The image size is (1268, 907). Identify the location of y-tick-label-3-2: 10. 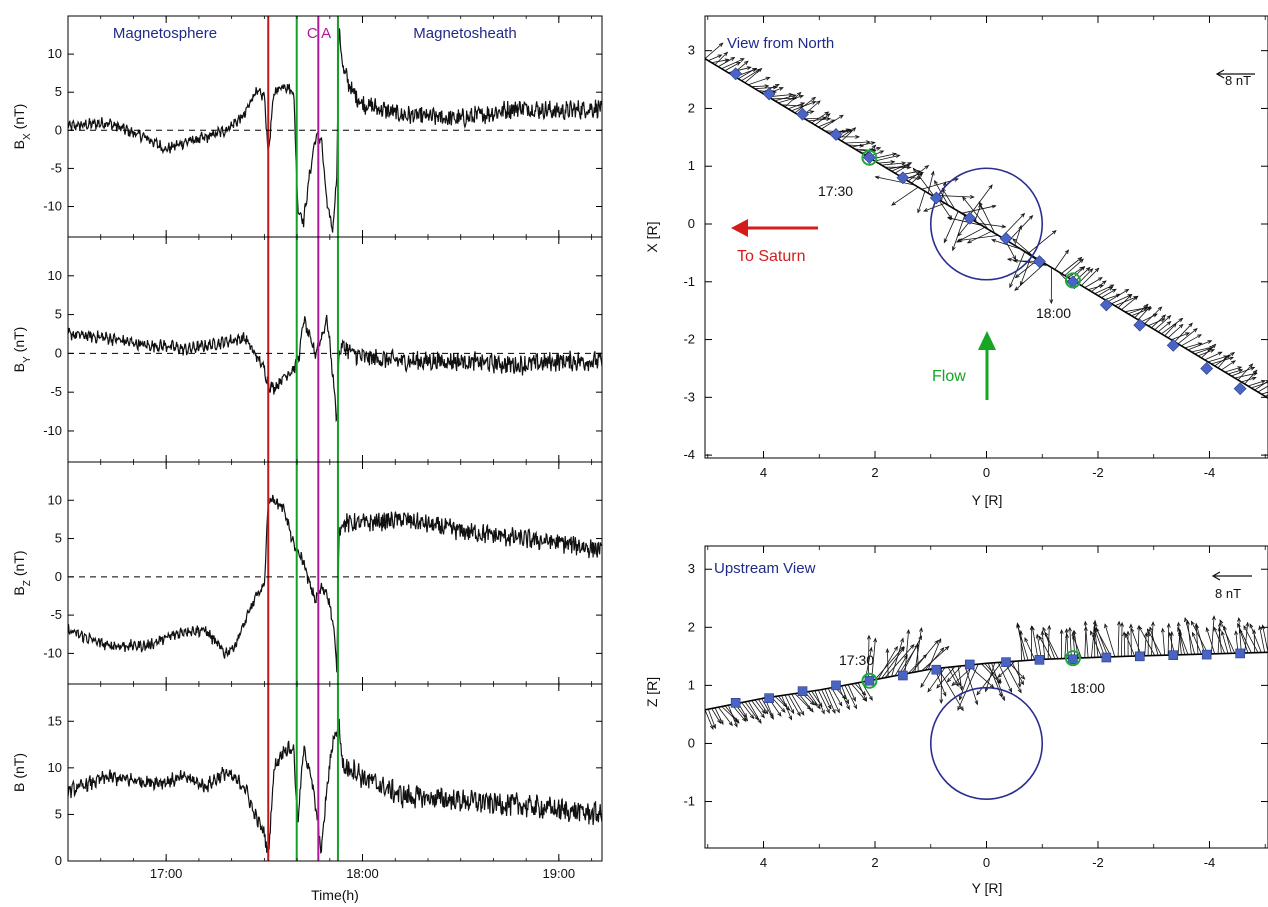
(55, 767).